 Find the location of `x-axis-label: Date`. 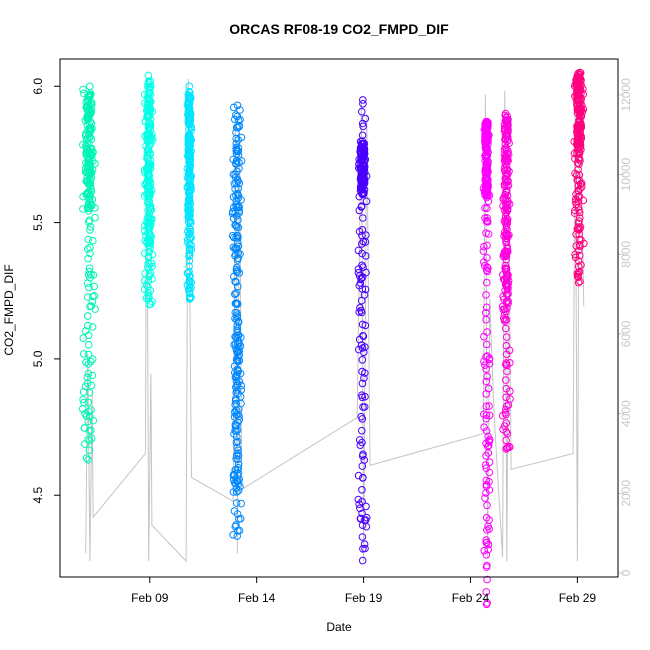

x-axis-label: Date is located at coordinates (339, 627).